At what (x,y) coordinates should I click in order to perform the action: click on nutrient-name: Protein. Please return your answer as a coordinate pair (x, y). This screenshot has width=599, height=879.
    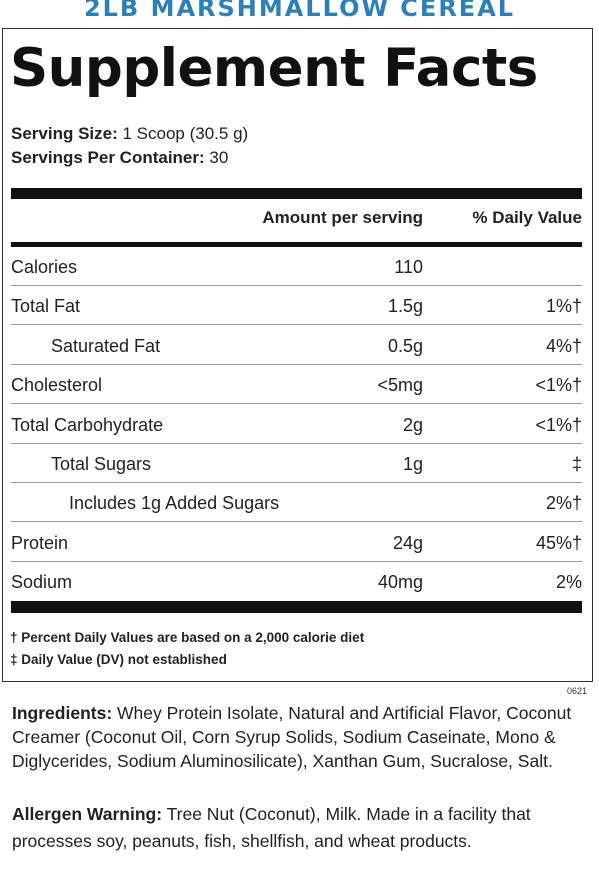
    Looking at the image, I should click on (40, 542).